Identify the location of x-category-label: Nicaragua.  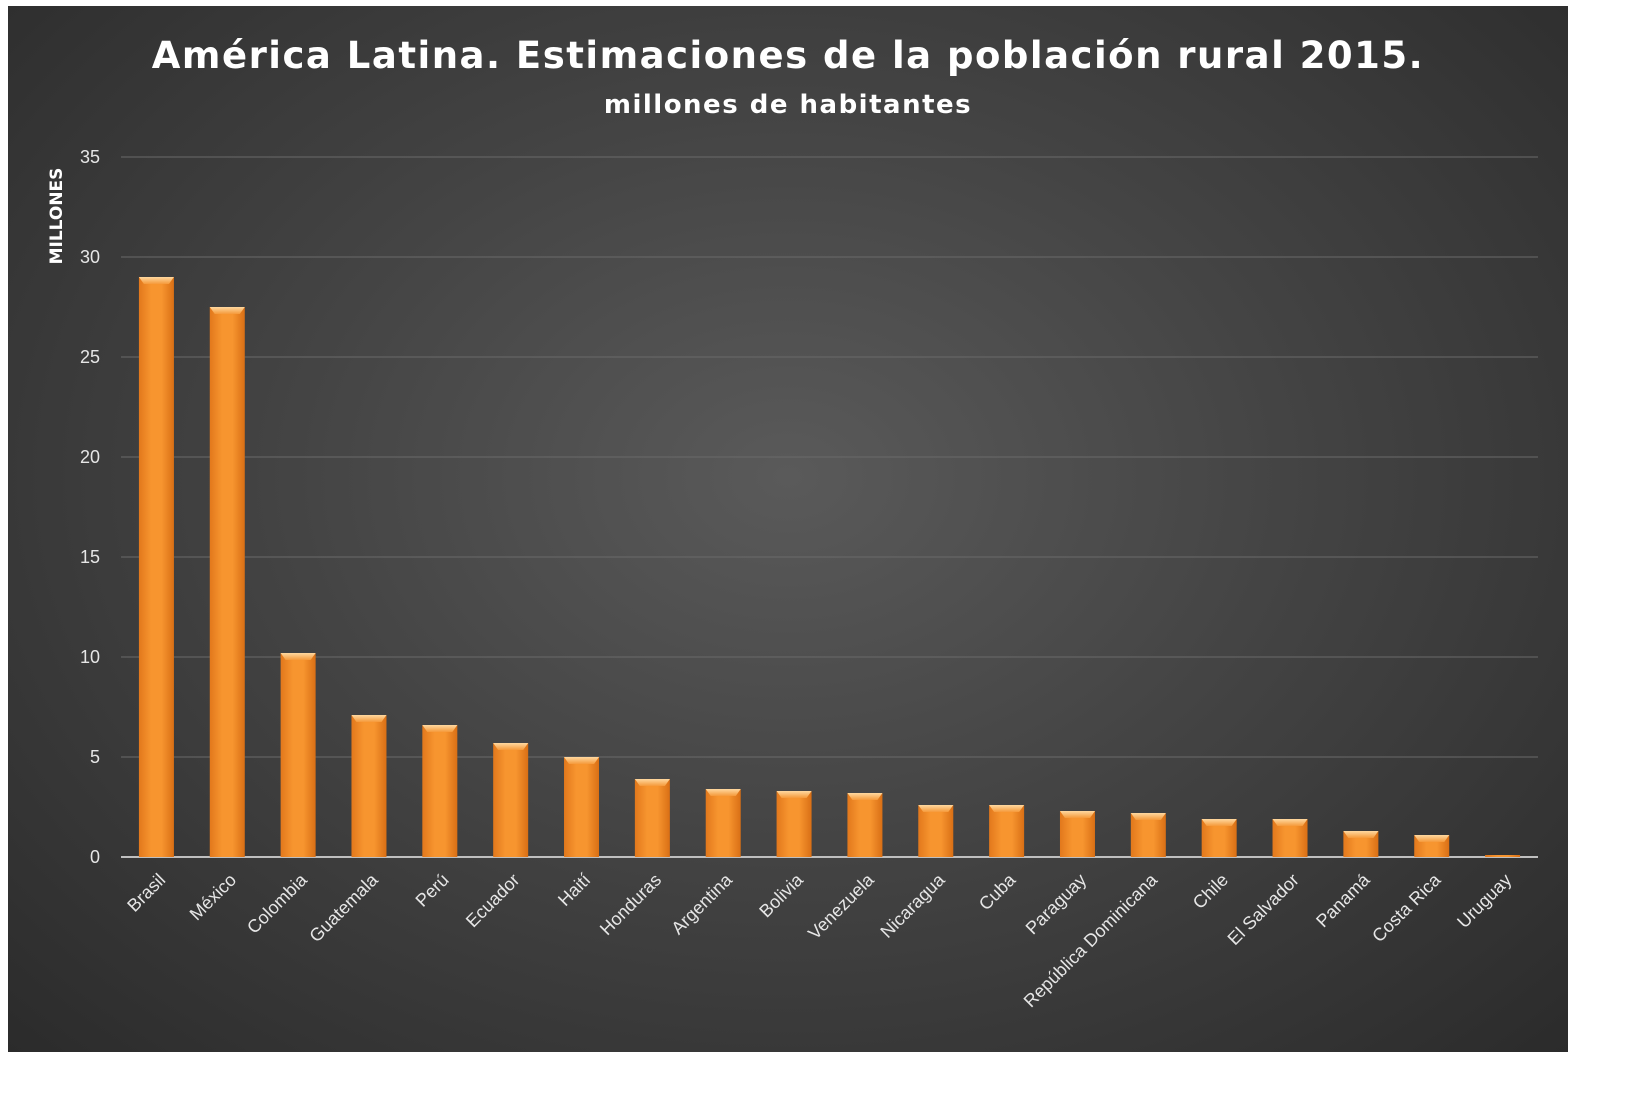
(912, 905).